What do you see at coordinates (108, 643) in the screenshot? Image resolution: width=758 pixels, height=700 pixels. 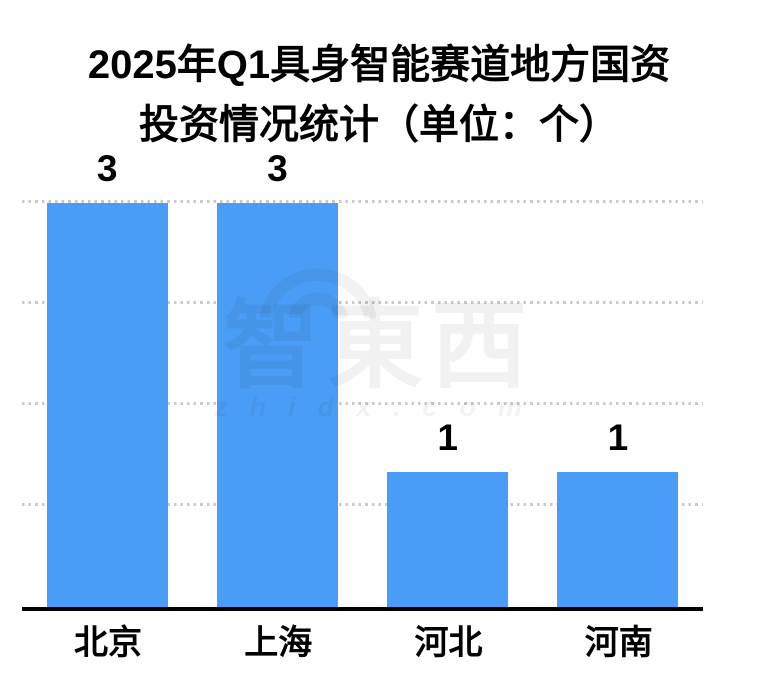 I see `x-axis-label: 北京` at bounding box center [108, 643].